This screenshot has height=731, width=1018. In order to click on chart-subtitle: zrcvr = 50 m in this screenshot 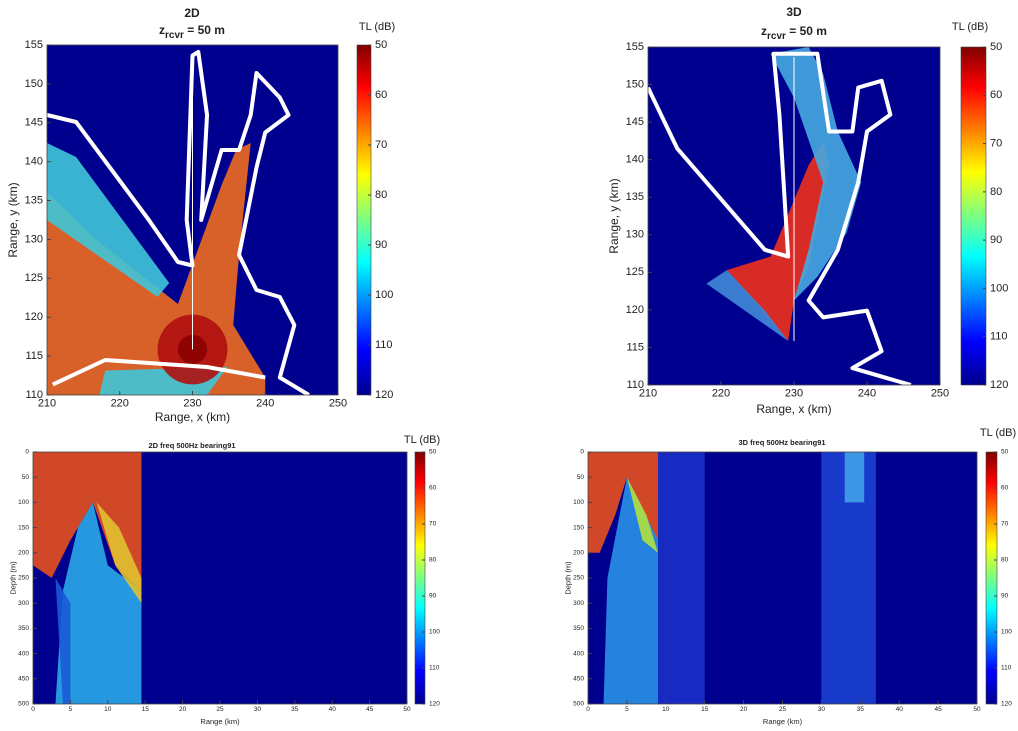, I will do `click(192, 31)`.